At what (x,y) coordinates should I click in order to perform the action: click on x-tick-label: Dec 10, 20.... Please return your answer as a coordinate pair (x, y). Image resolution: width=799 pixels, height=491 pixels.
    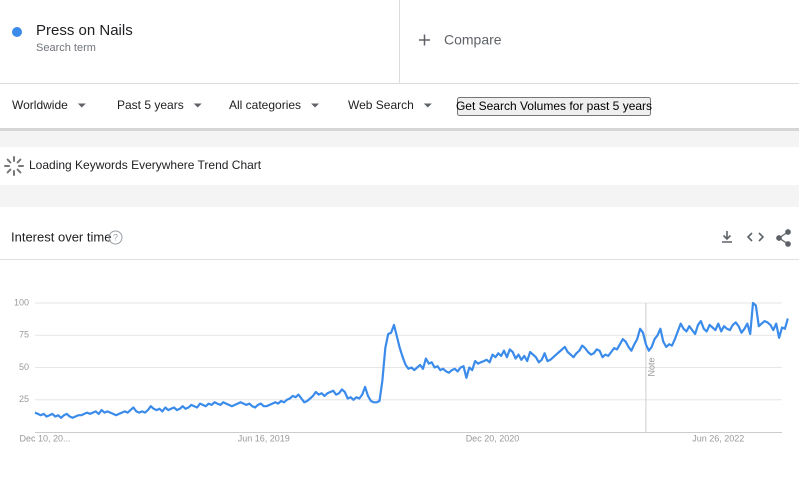
    Looking at the image, I should click on (44, 438).